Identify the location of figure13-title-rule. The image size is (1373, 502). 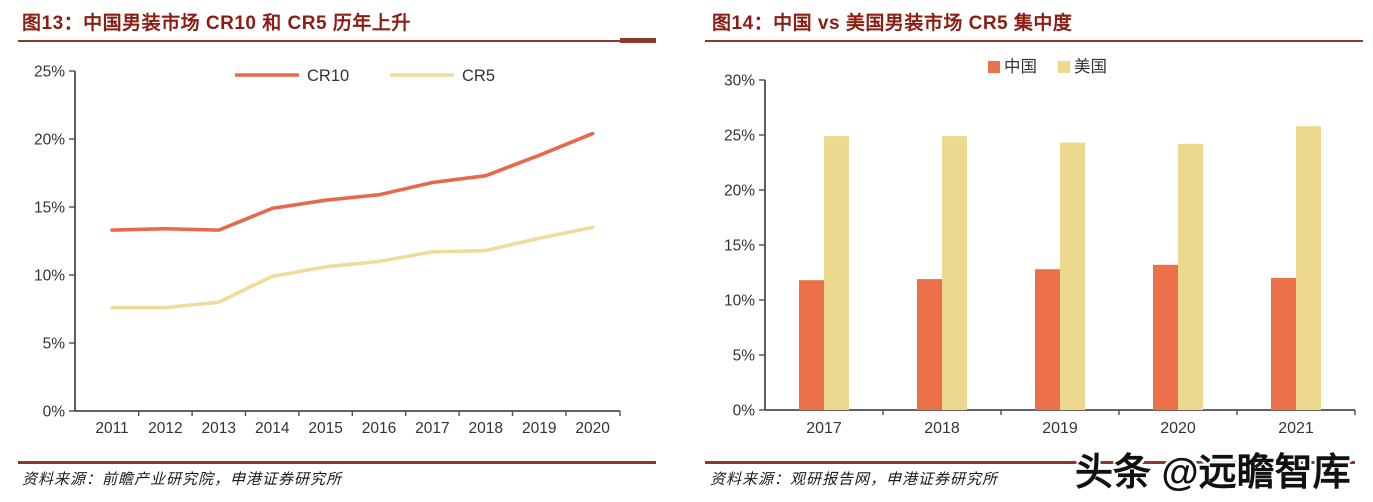
(337, 41).